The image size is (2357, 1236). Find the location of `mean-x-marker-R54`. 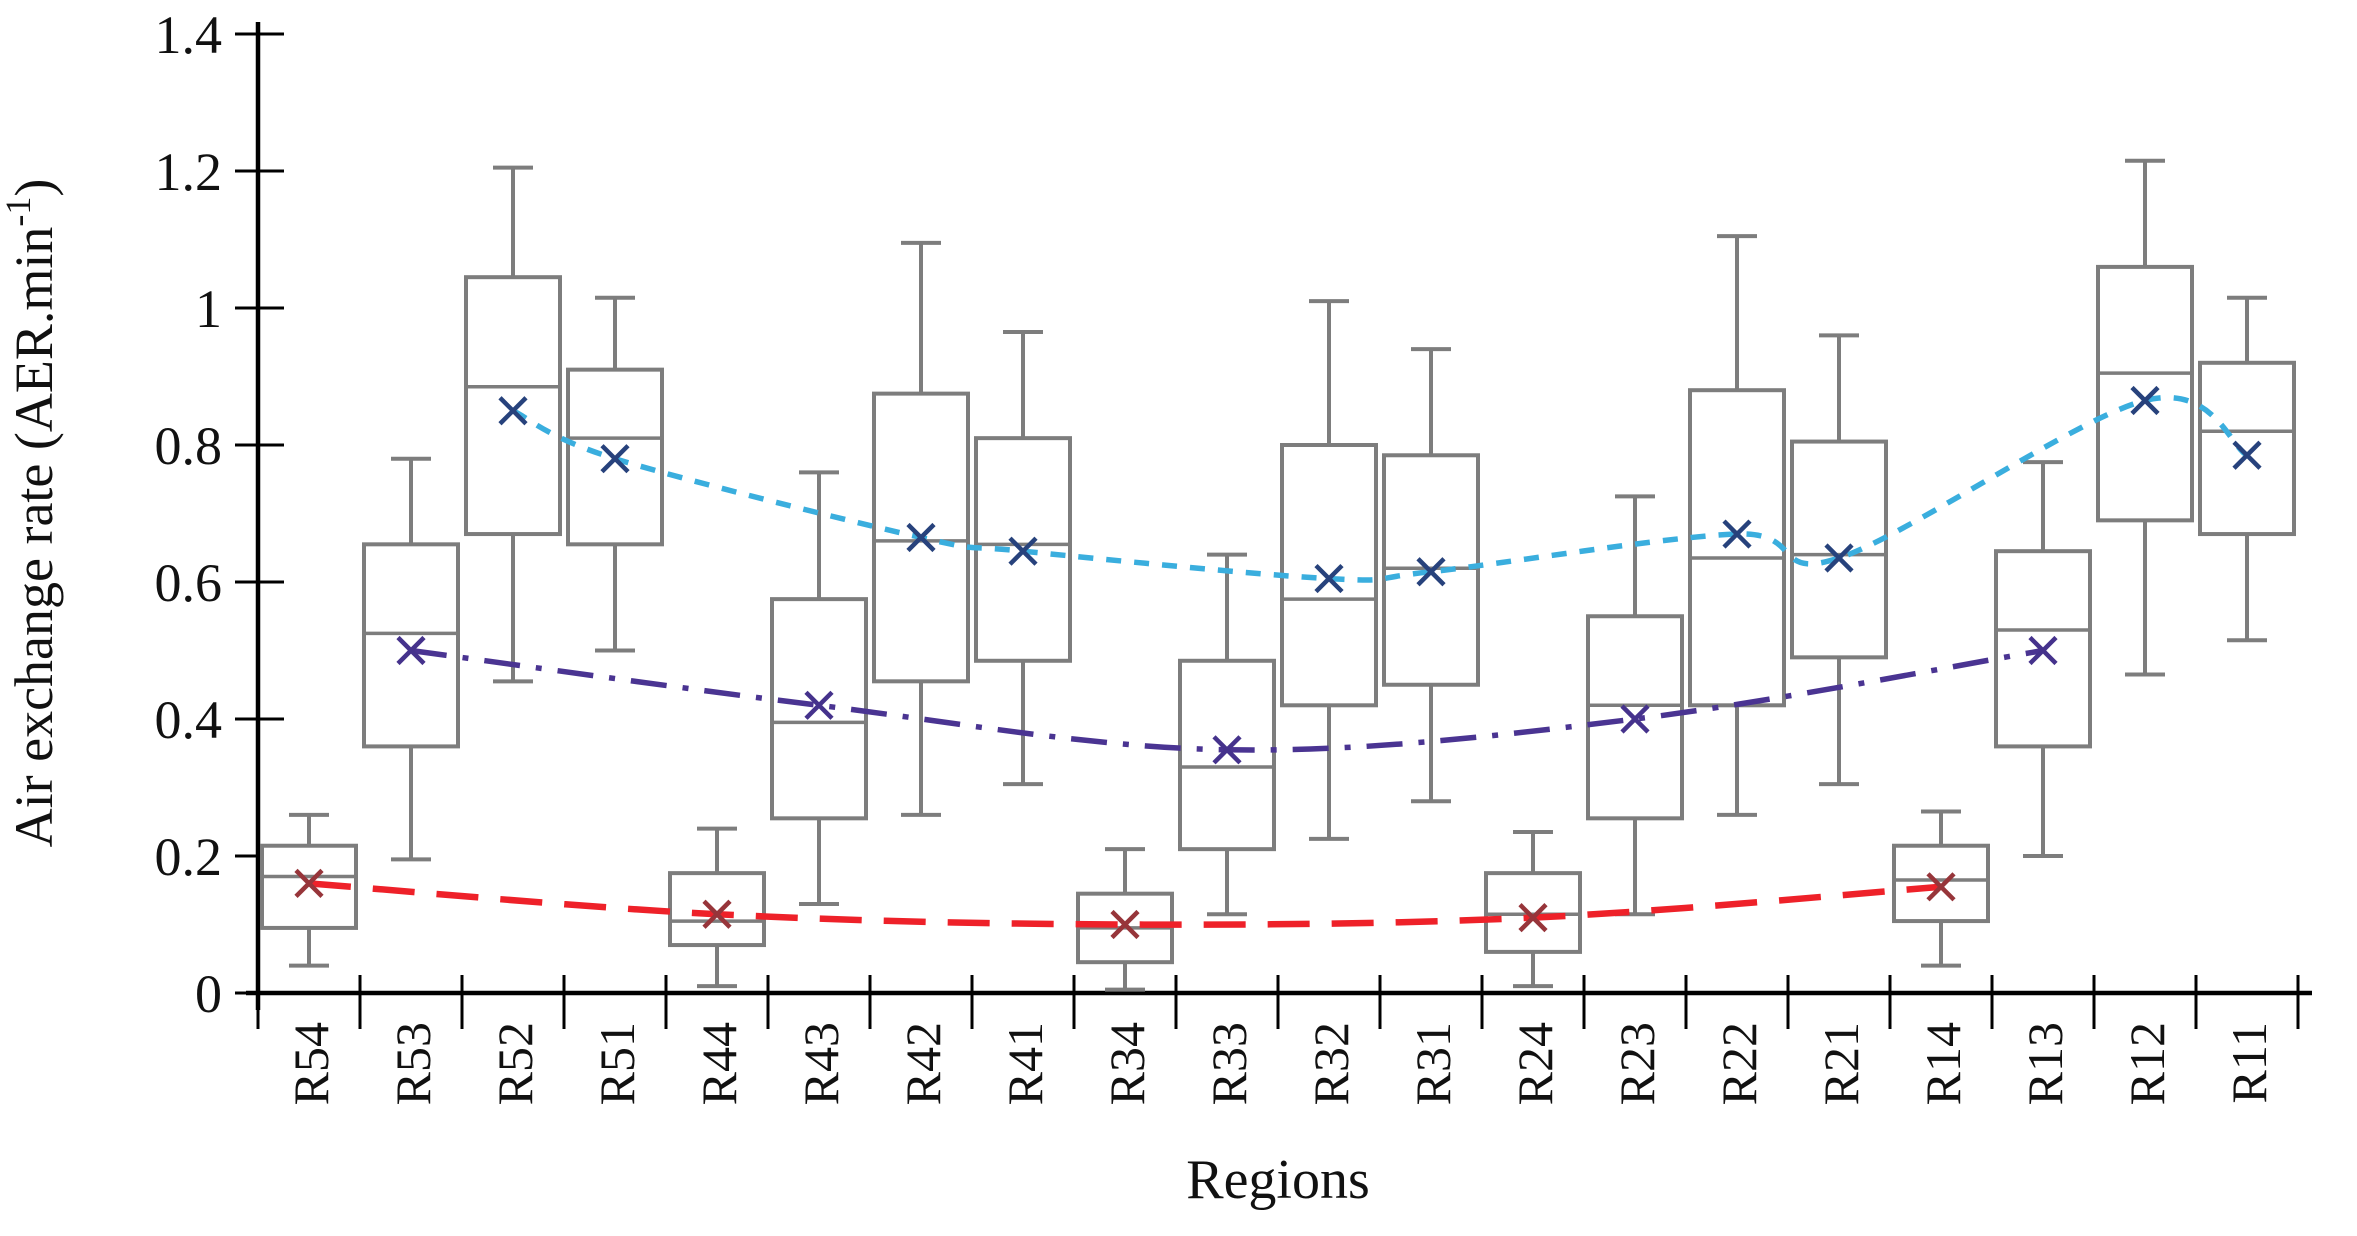

mean-x-marker-R54 is located at coordinates (309, 883).